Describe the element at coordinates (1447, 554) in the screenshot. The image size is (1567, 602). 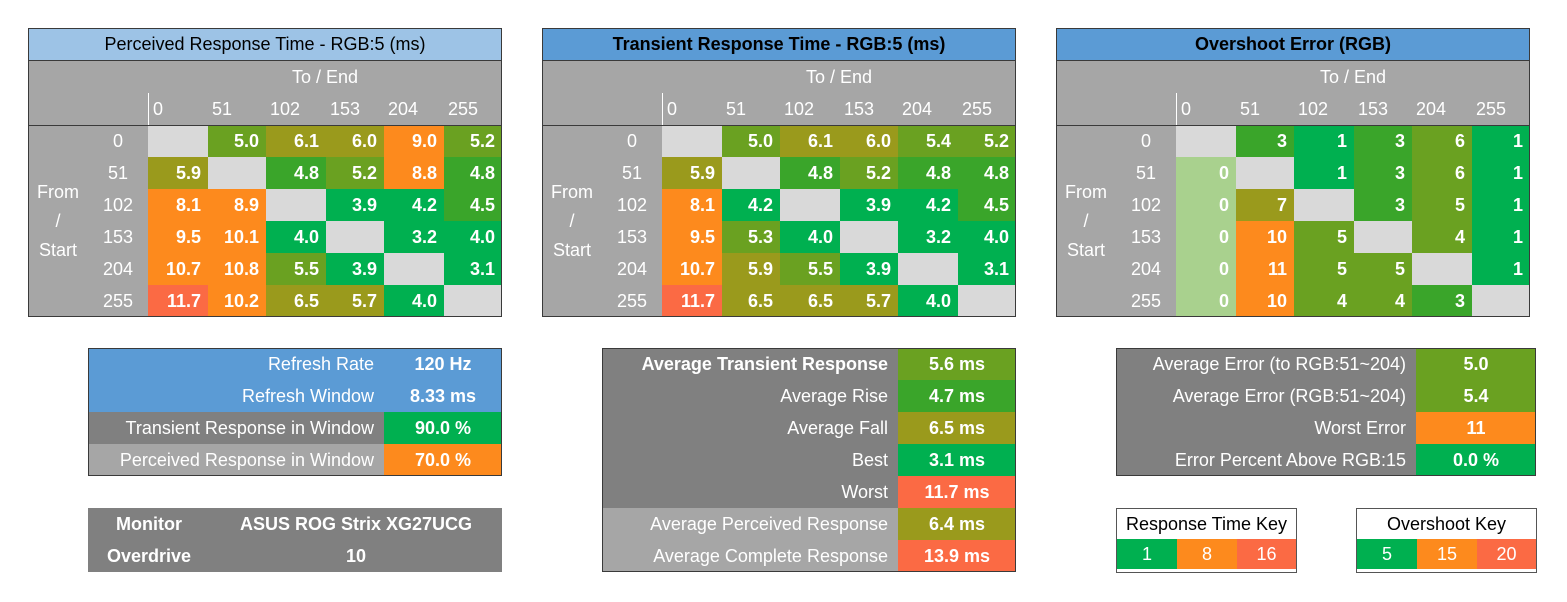
I see `key-swatch: 15` at that location.